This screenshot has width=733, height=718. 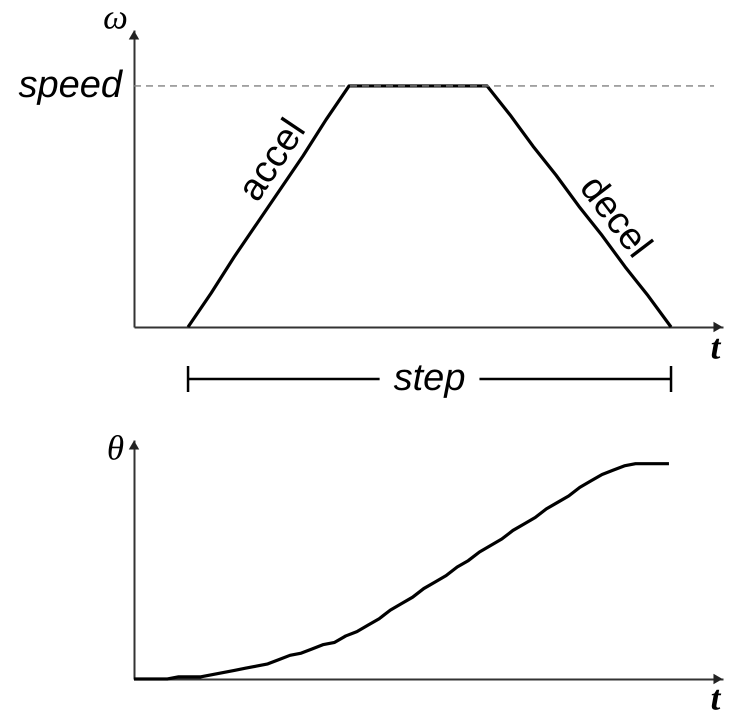 What do you see at coordinates (71, 85) in the screenshot?
I see `ref-line-label: speed` at bounding box center [71, 85].